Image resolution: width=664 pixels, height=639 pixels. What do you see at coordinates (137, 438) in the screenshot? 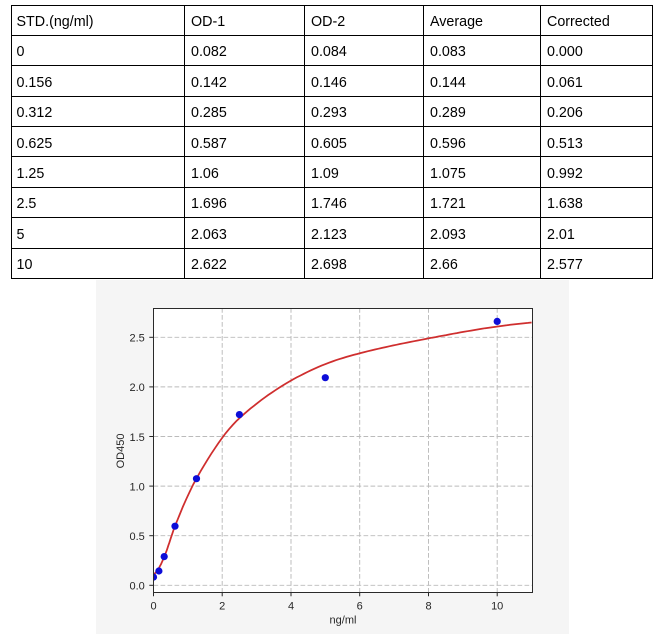
I see `svg-text: 1.5` at bounding box center [137, 438].